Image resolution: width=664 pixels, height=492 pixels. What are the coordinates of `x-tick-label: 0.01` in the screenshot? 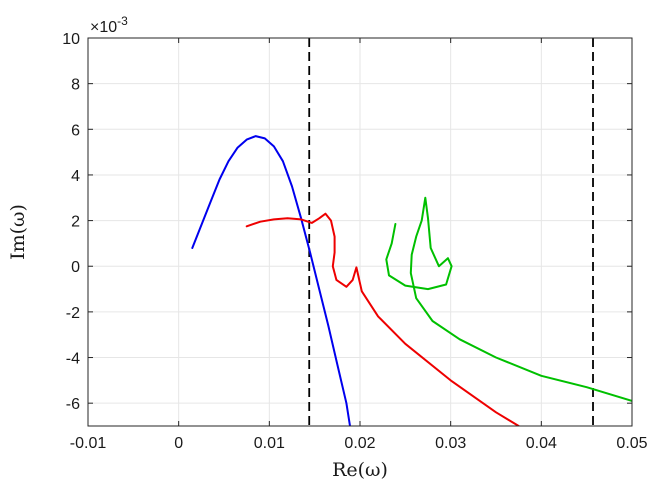 It's located at (269, 443).